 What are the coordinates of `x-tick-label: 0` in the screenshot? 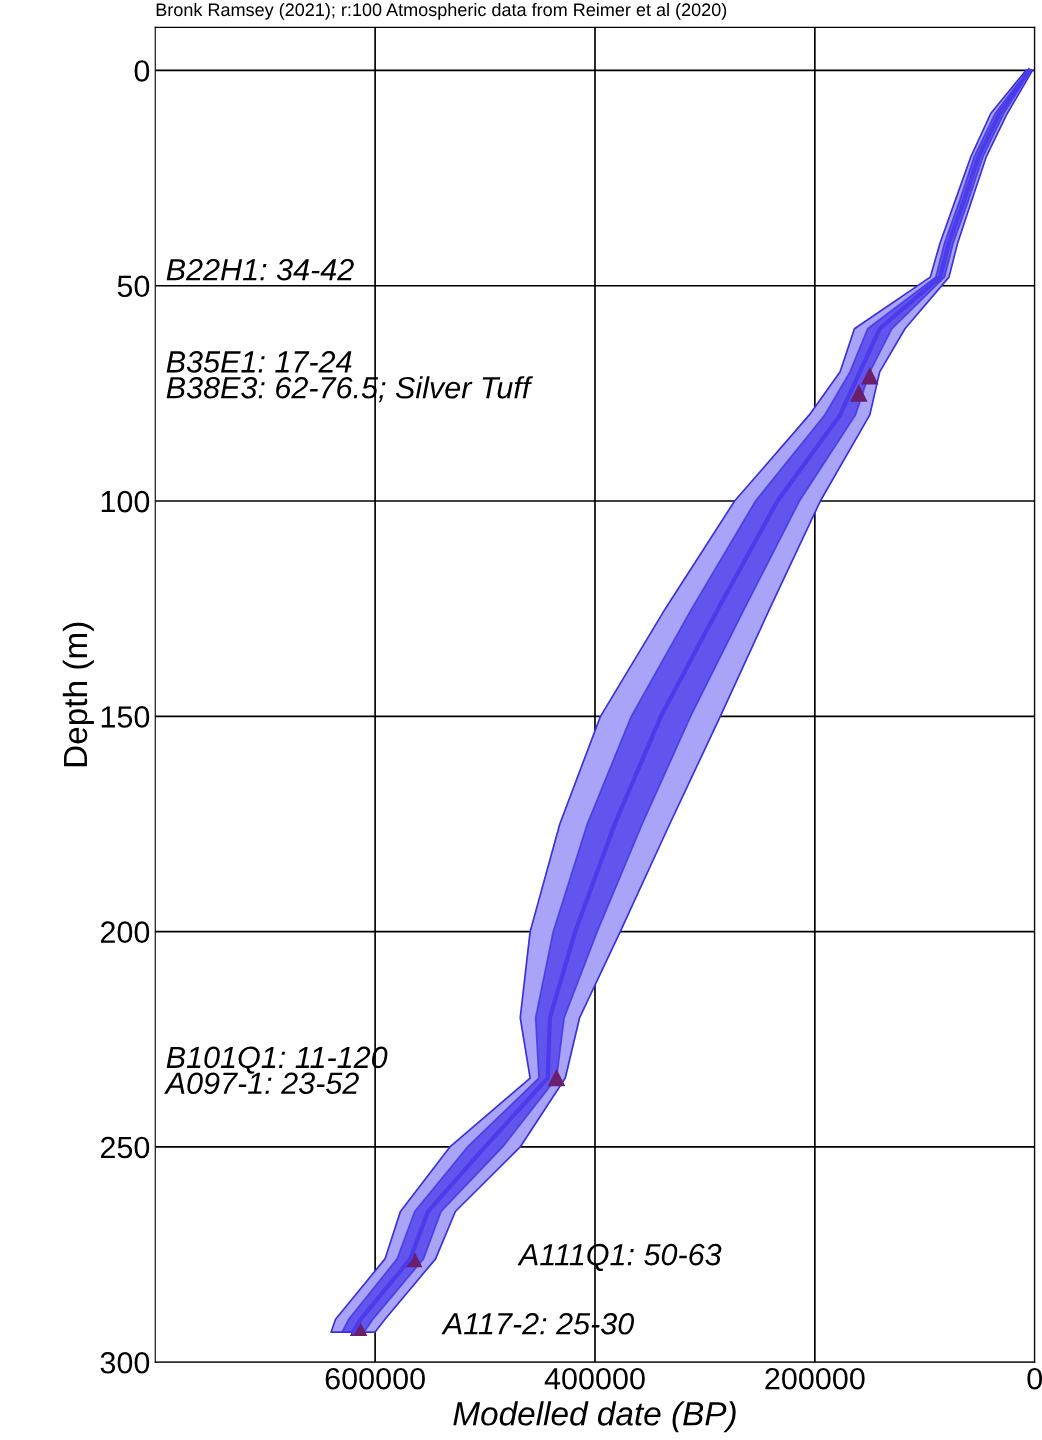 It's located at (1034, 1378).